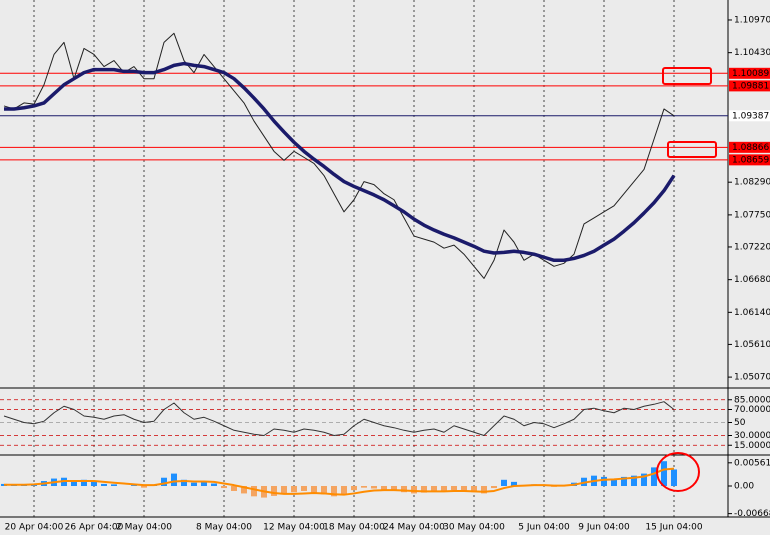 Image resolution: width=770 pixels, height=535 pixels. Describe the element at coordinates (604, 528) in the screenshot. I see `x-tick-label: 9 Jun 04:00` at that location.